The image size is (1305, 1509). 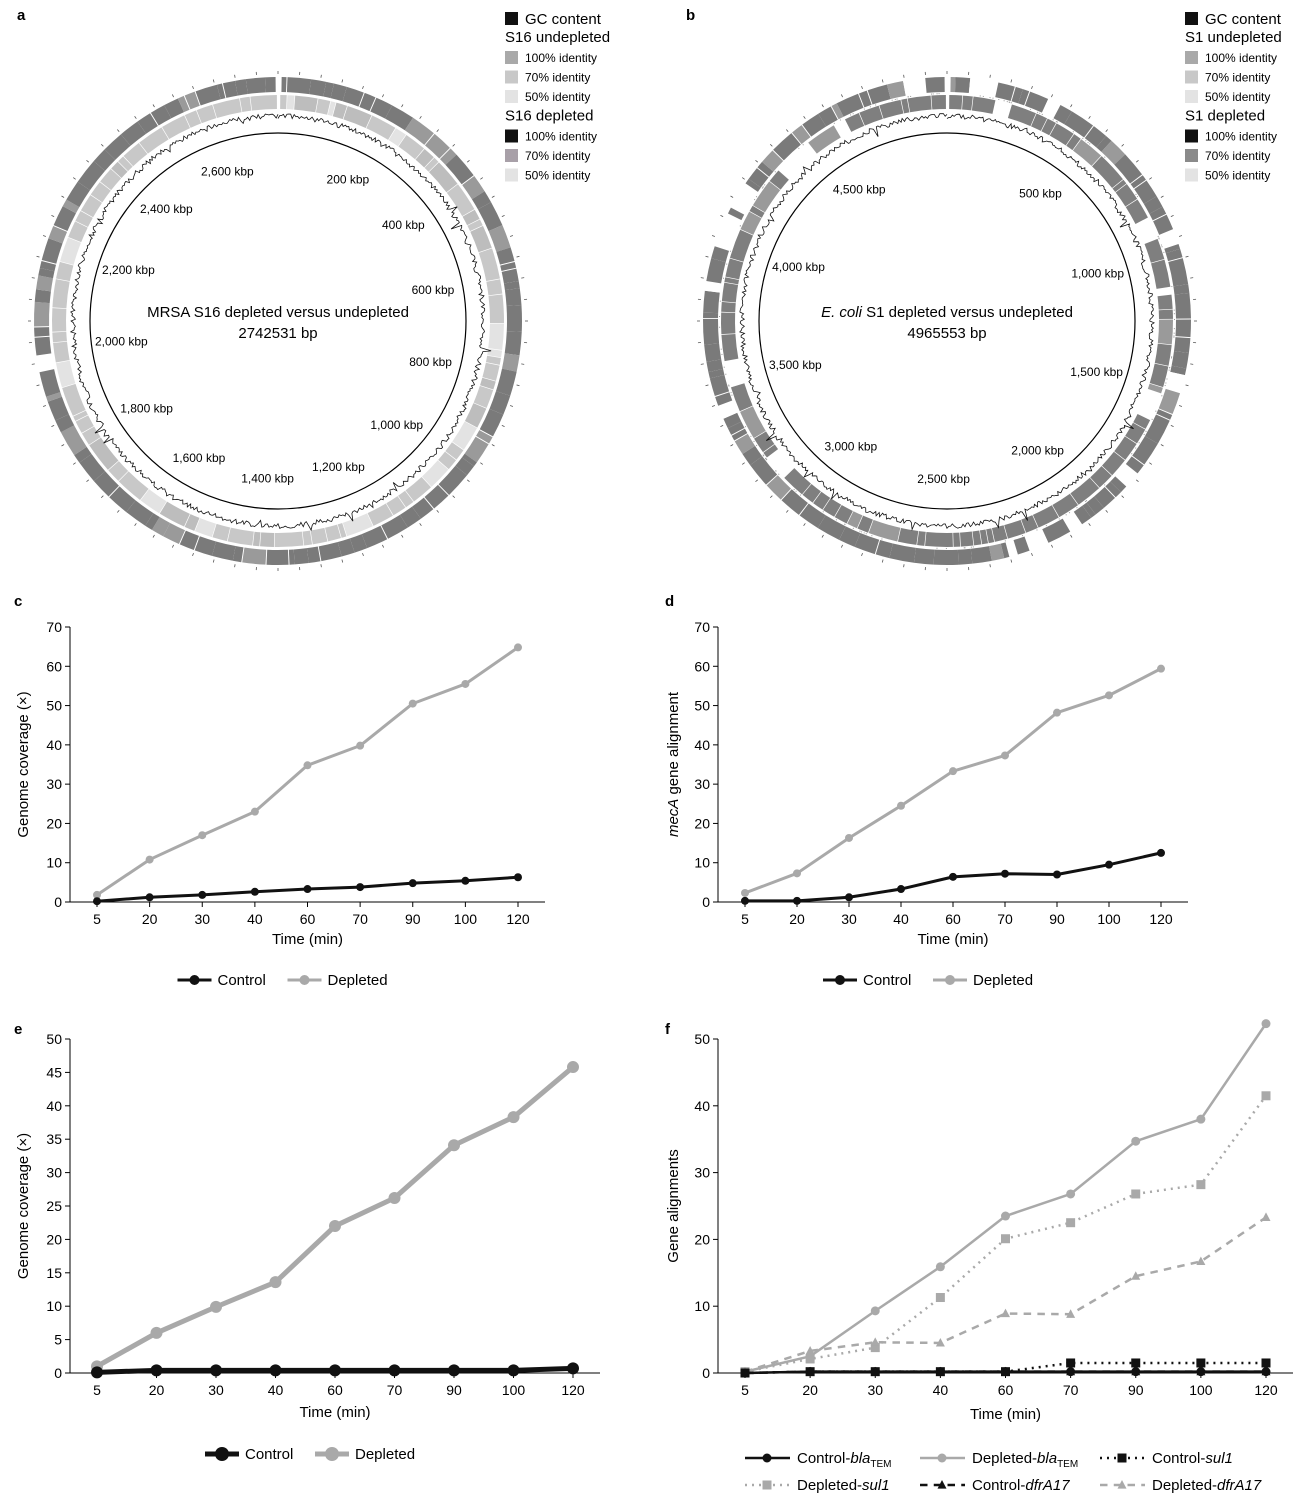 What do you see at coordinates (810, 1390) in the screenshot?
I see `x-tick-label: 20` at bounding box center [810, 1390].